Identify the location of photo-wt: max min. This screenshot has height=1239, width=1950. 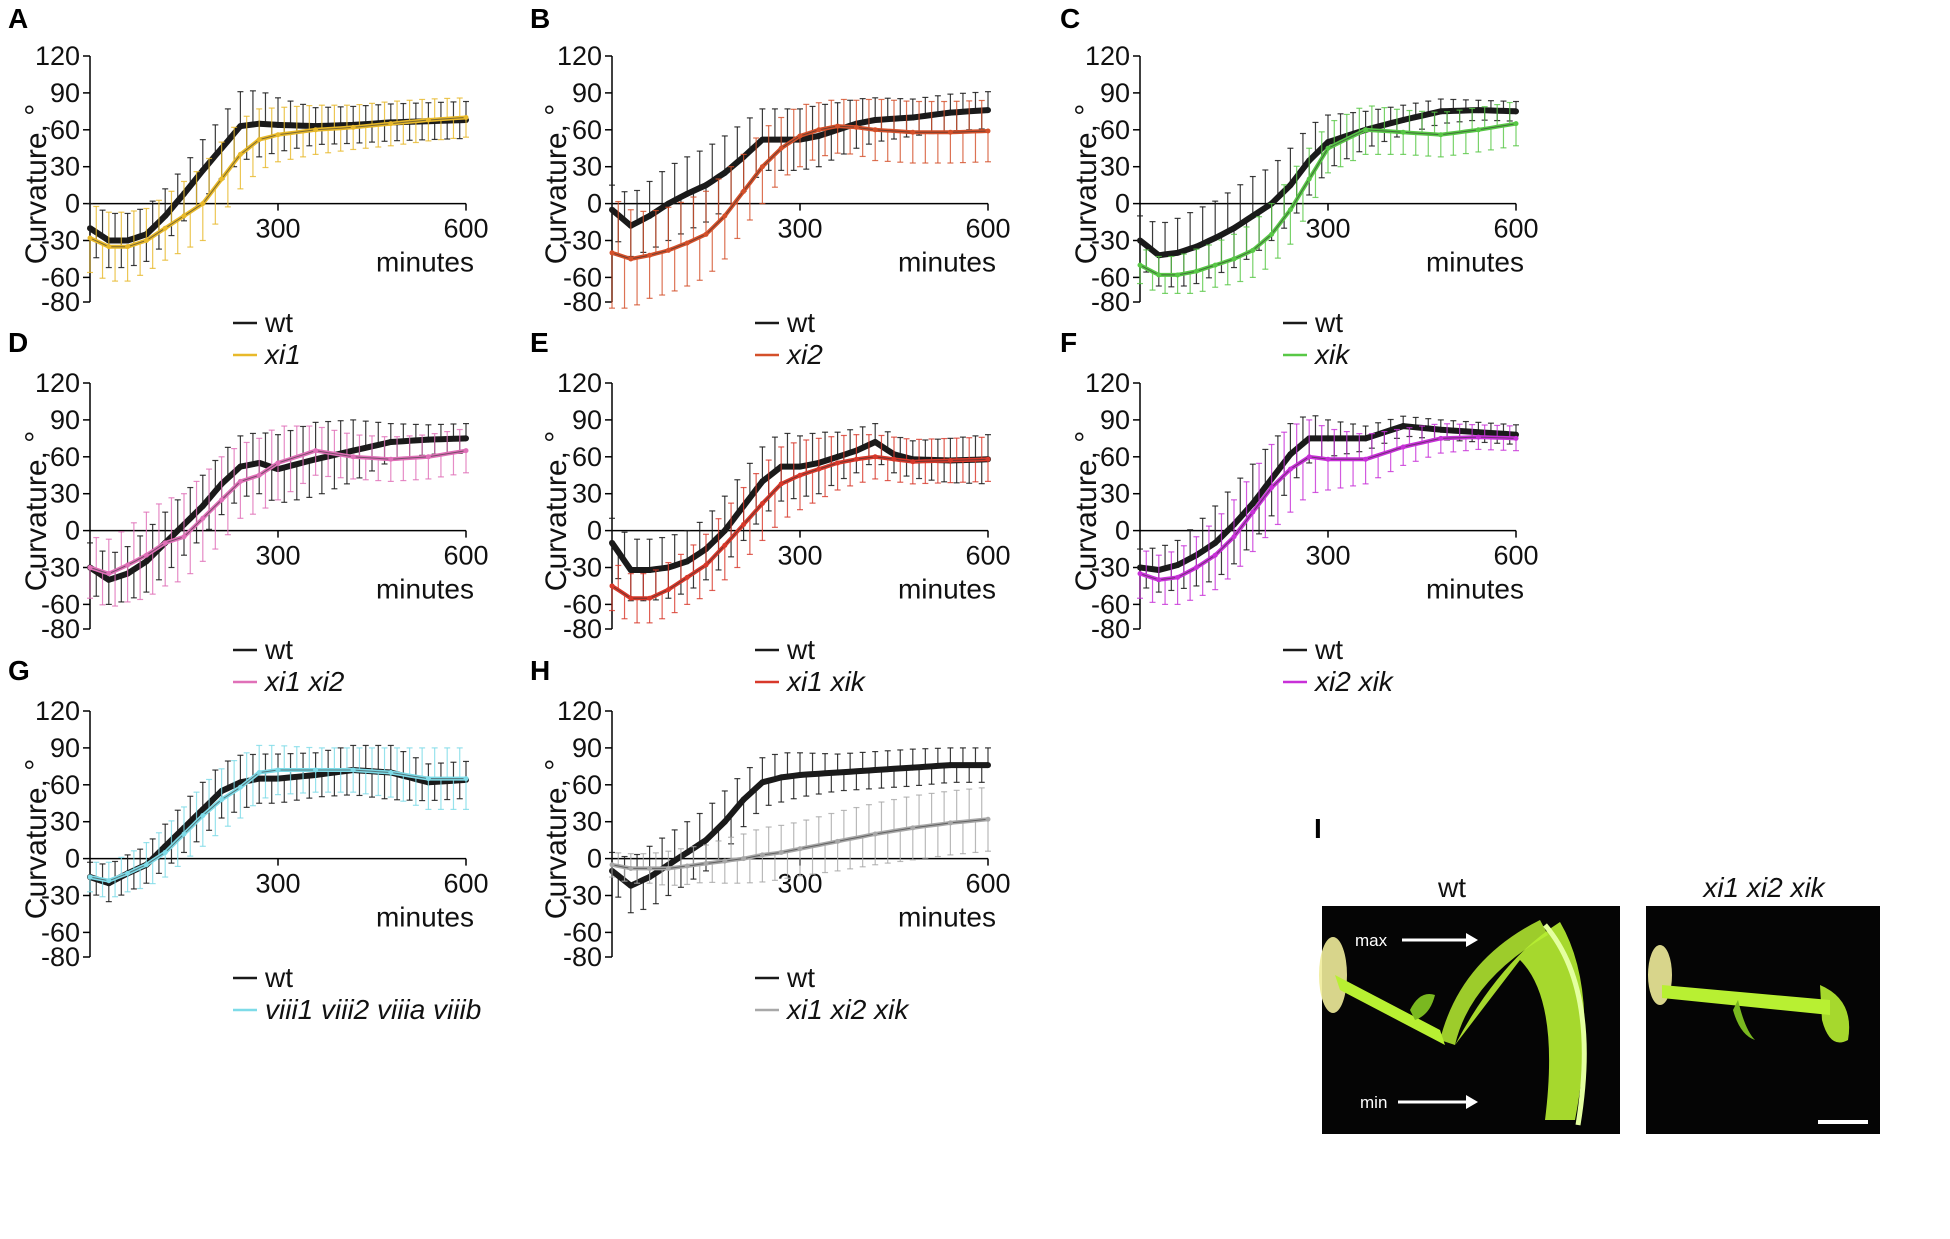
(1469, 1020).